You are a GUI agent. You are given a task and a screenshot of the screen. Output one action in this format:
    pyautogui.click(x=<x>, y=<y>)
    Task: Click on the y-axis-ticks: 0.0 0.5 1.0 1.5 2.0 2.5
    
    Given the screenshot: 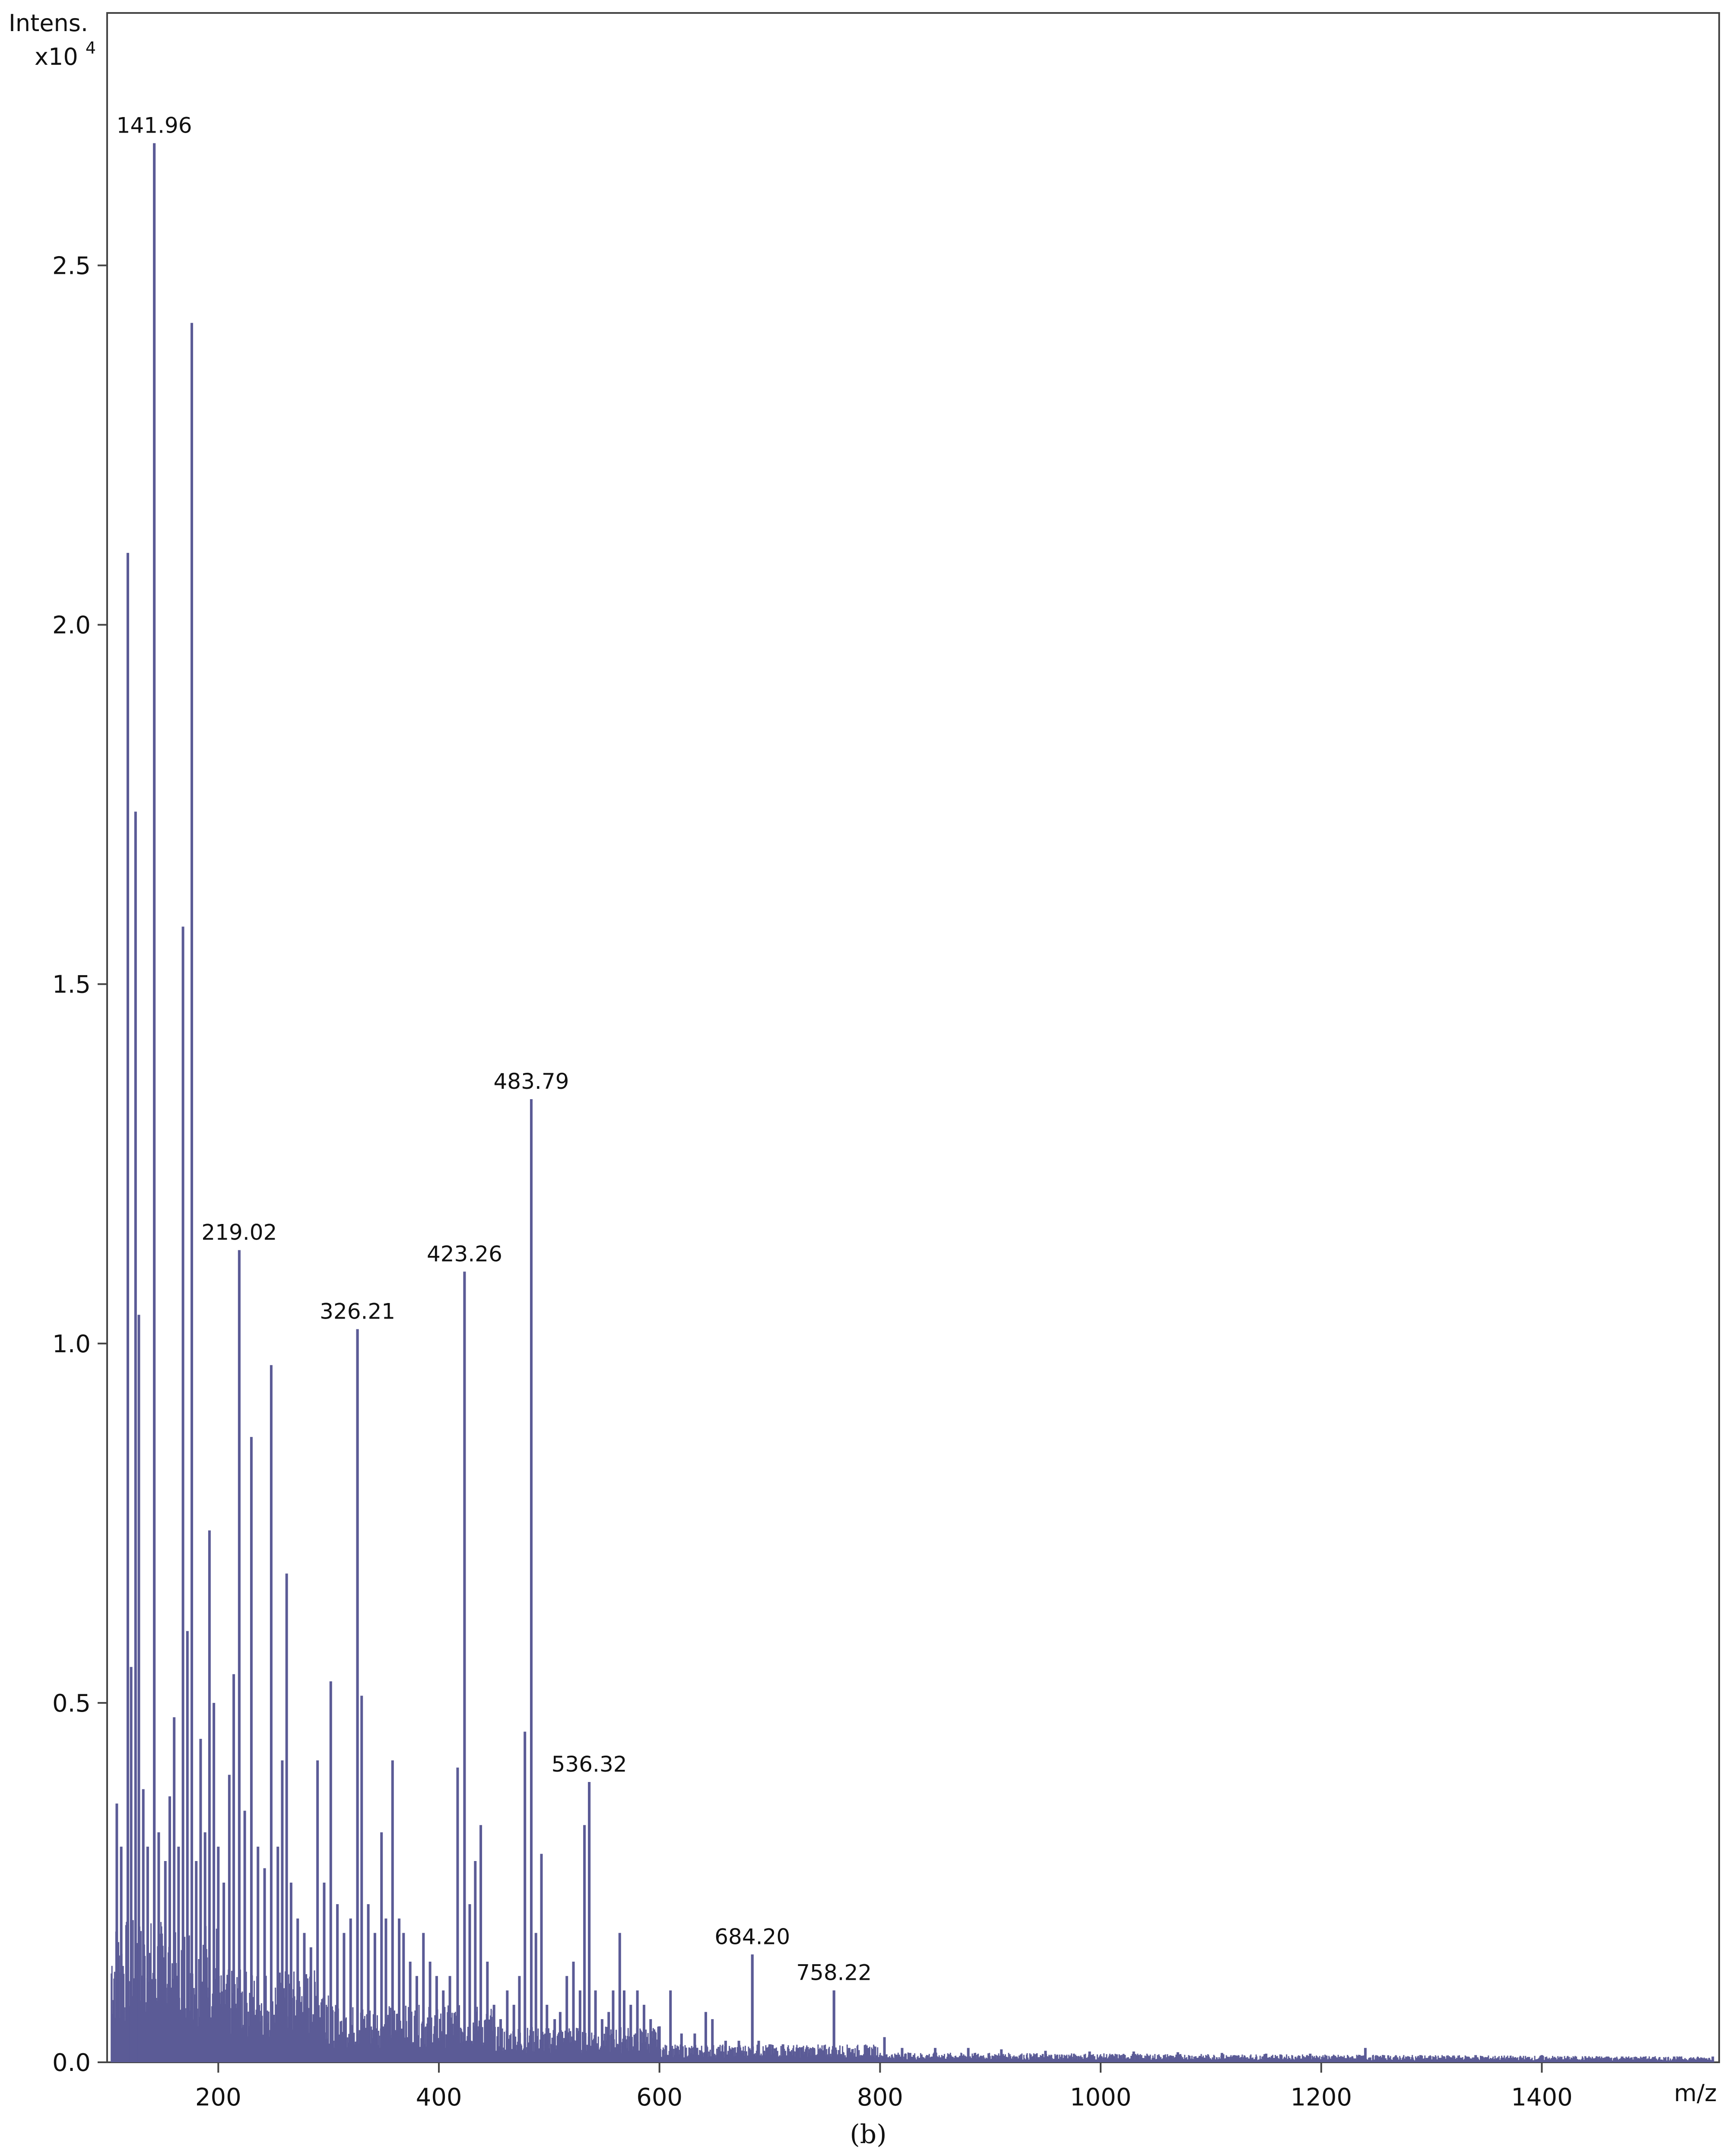 What is the action you would take?
    pyautogui.click(x=80, y=1165)
    